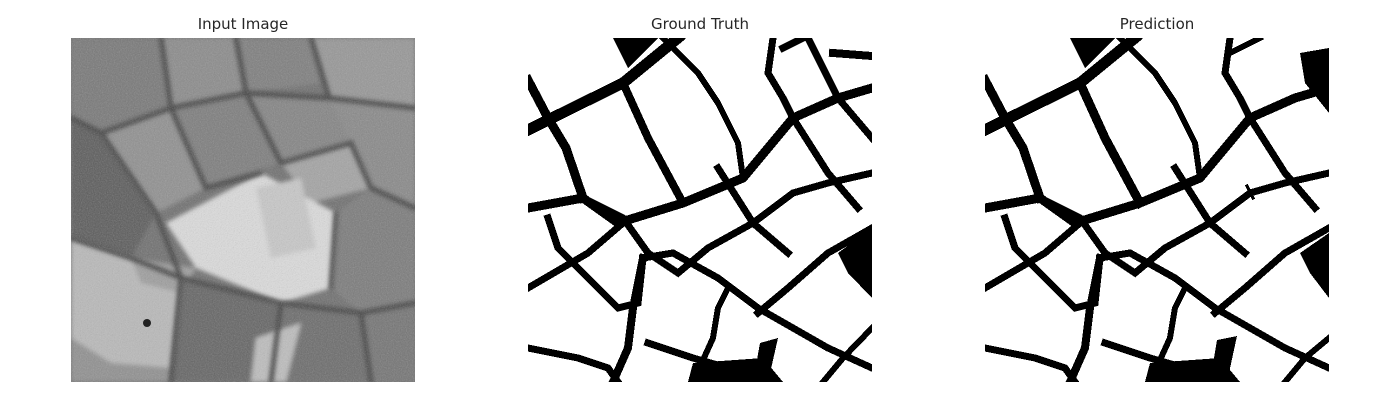 The image size is (1400, 400). What do you see at coordinates (700, 24) in the screenshot?
I see `title-ground-truth: Ground Truth` at bounding box center [700, 24].